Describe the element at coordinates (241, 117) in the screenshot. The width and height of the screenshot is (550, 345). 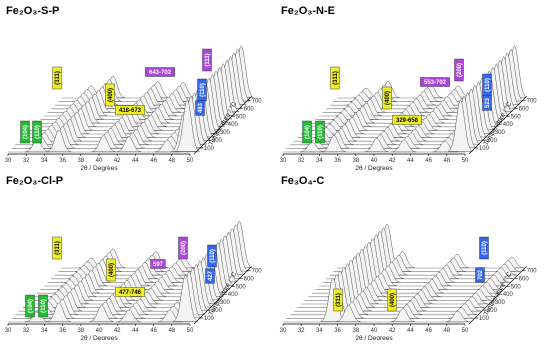
I see `y-tick-label: 500` at that location.